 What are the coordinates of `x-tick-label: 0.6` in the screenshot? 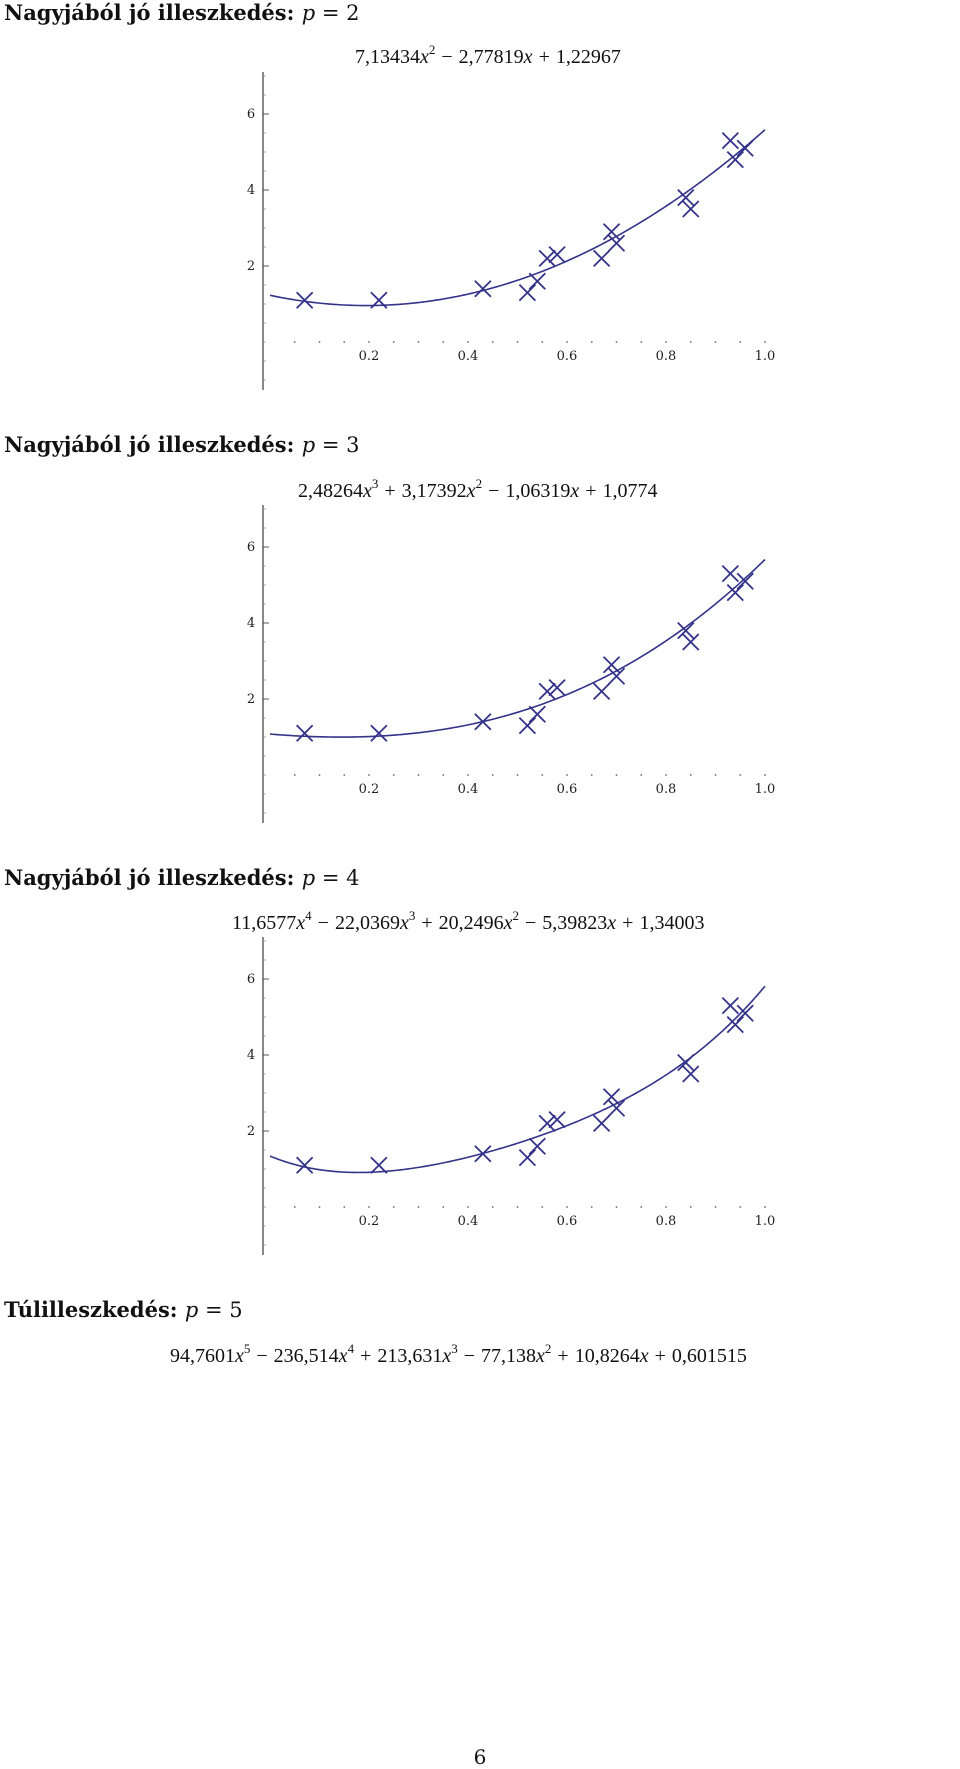 It's located at (567, 789).